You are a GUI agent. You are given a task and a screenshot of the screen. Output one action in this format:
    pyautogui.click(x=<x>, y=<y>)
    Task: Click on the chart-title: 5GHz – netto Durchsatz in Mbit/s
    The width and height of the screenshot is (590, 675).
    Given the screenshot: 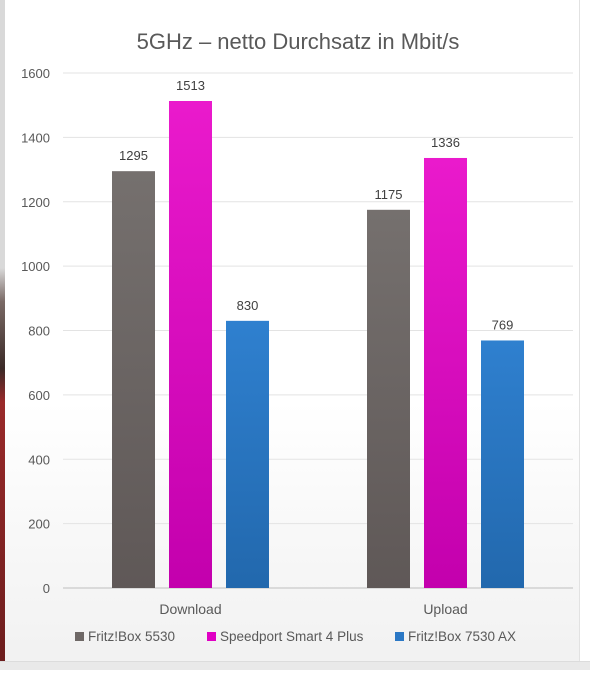 What is the action you would take?
    pyautogui.click(x=298, y=41)
    